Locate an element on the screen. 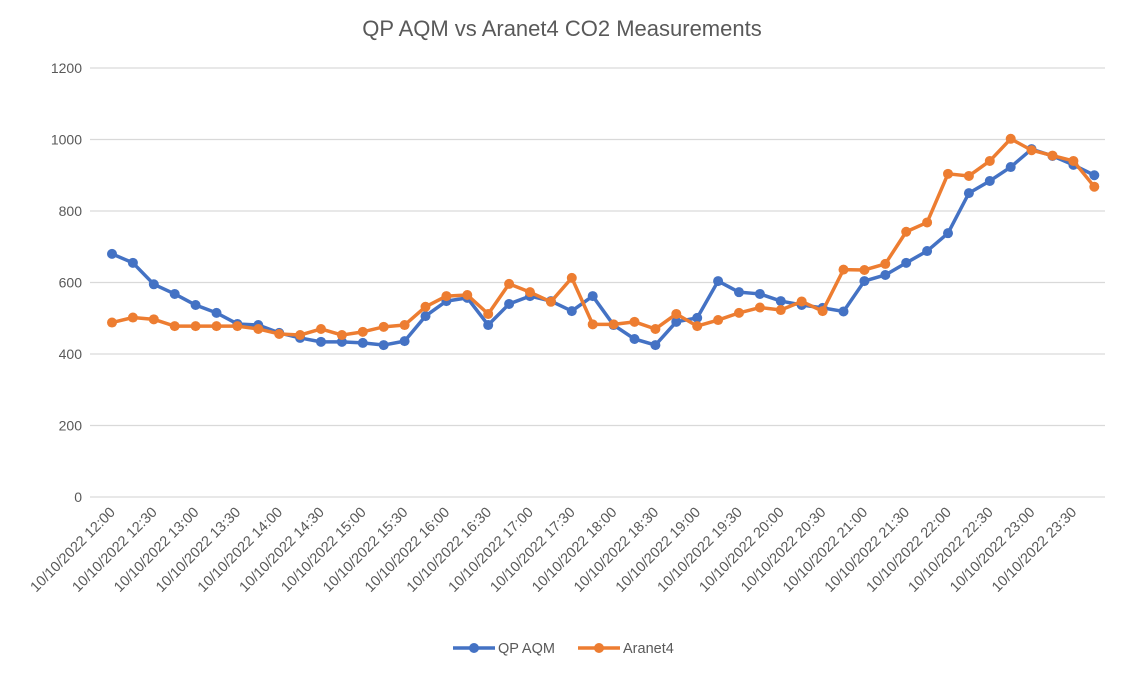 The image size is (1125, 676). y-tick-label: 800 is located at coordinates (71, 211).